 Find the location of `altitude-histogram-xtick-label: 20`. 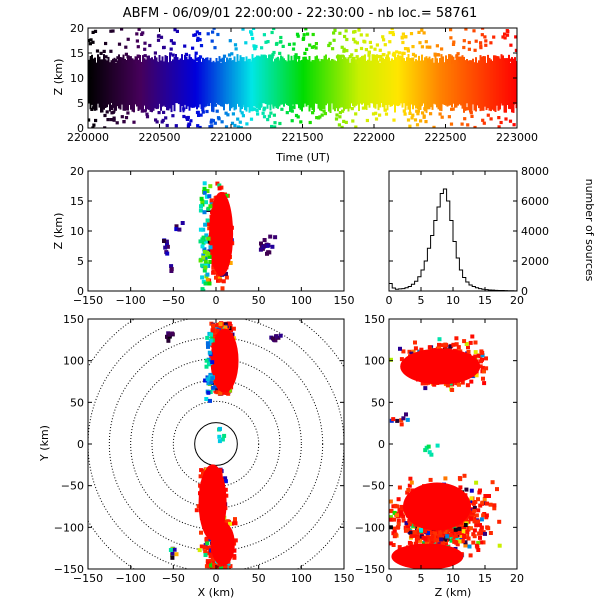

altitude-histogram-xtick-label: 20 is located at coordinates (517, 300).